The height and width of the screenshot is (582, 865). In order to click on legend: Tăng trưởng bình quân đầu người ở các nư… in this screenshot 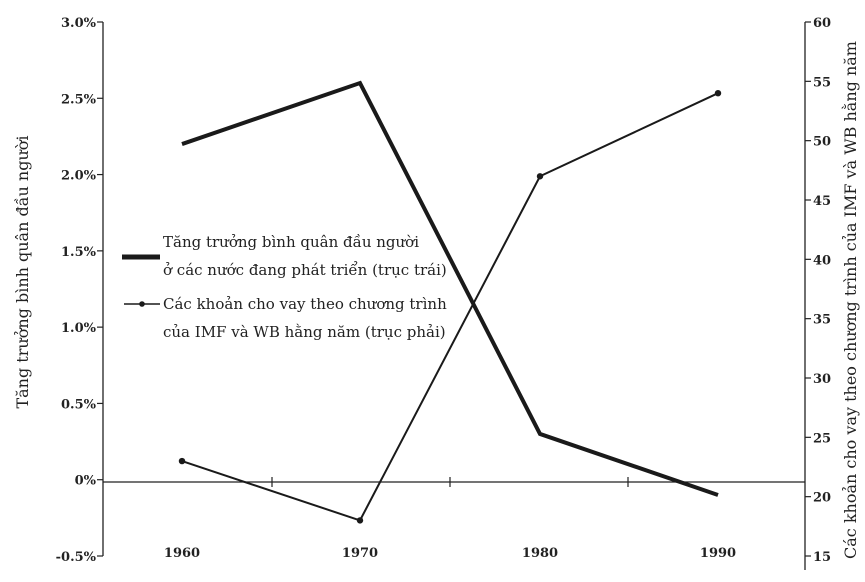, I will do `click(284, 287)`.